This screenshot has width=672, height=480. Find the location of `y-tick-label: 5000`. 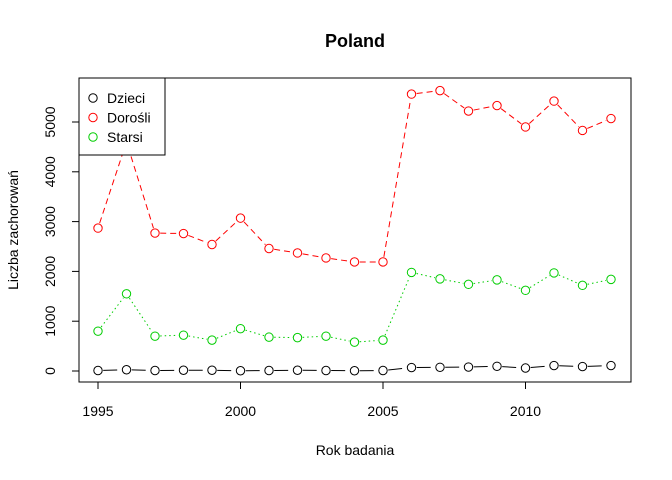

y-tick-label: 5000 is located at coordinates (50, 121).